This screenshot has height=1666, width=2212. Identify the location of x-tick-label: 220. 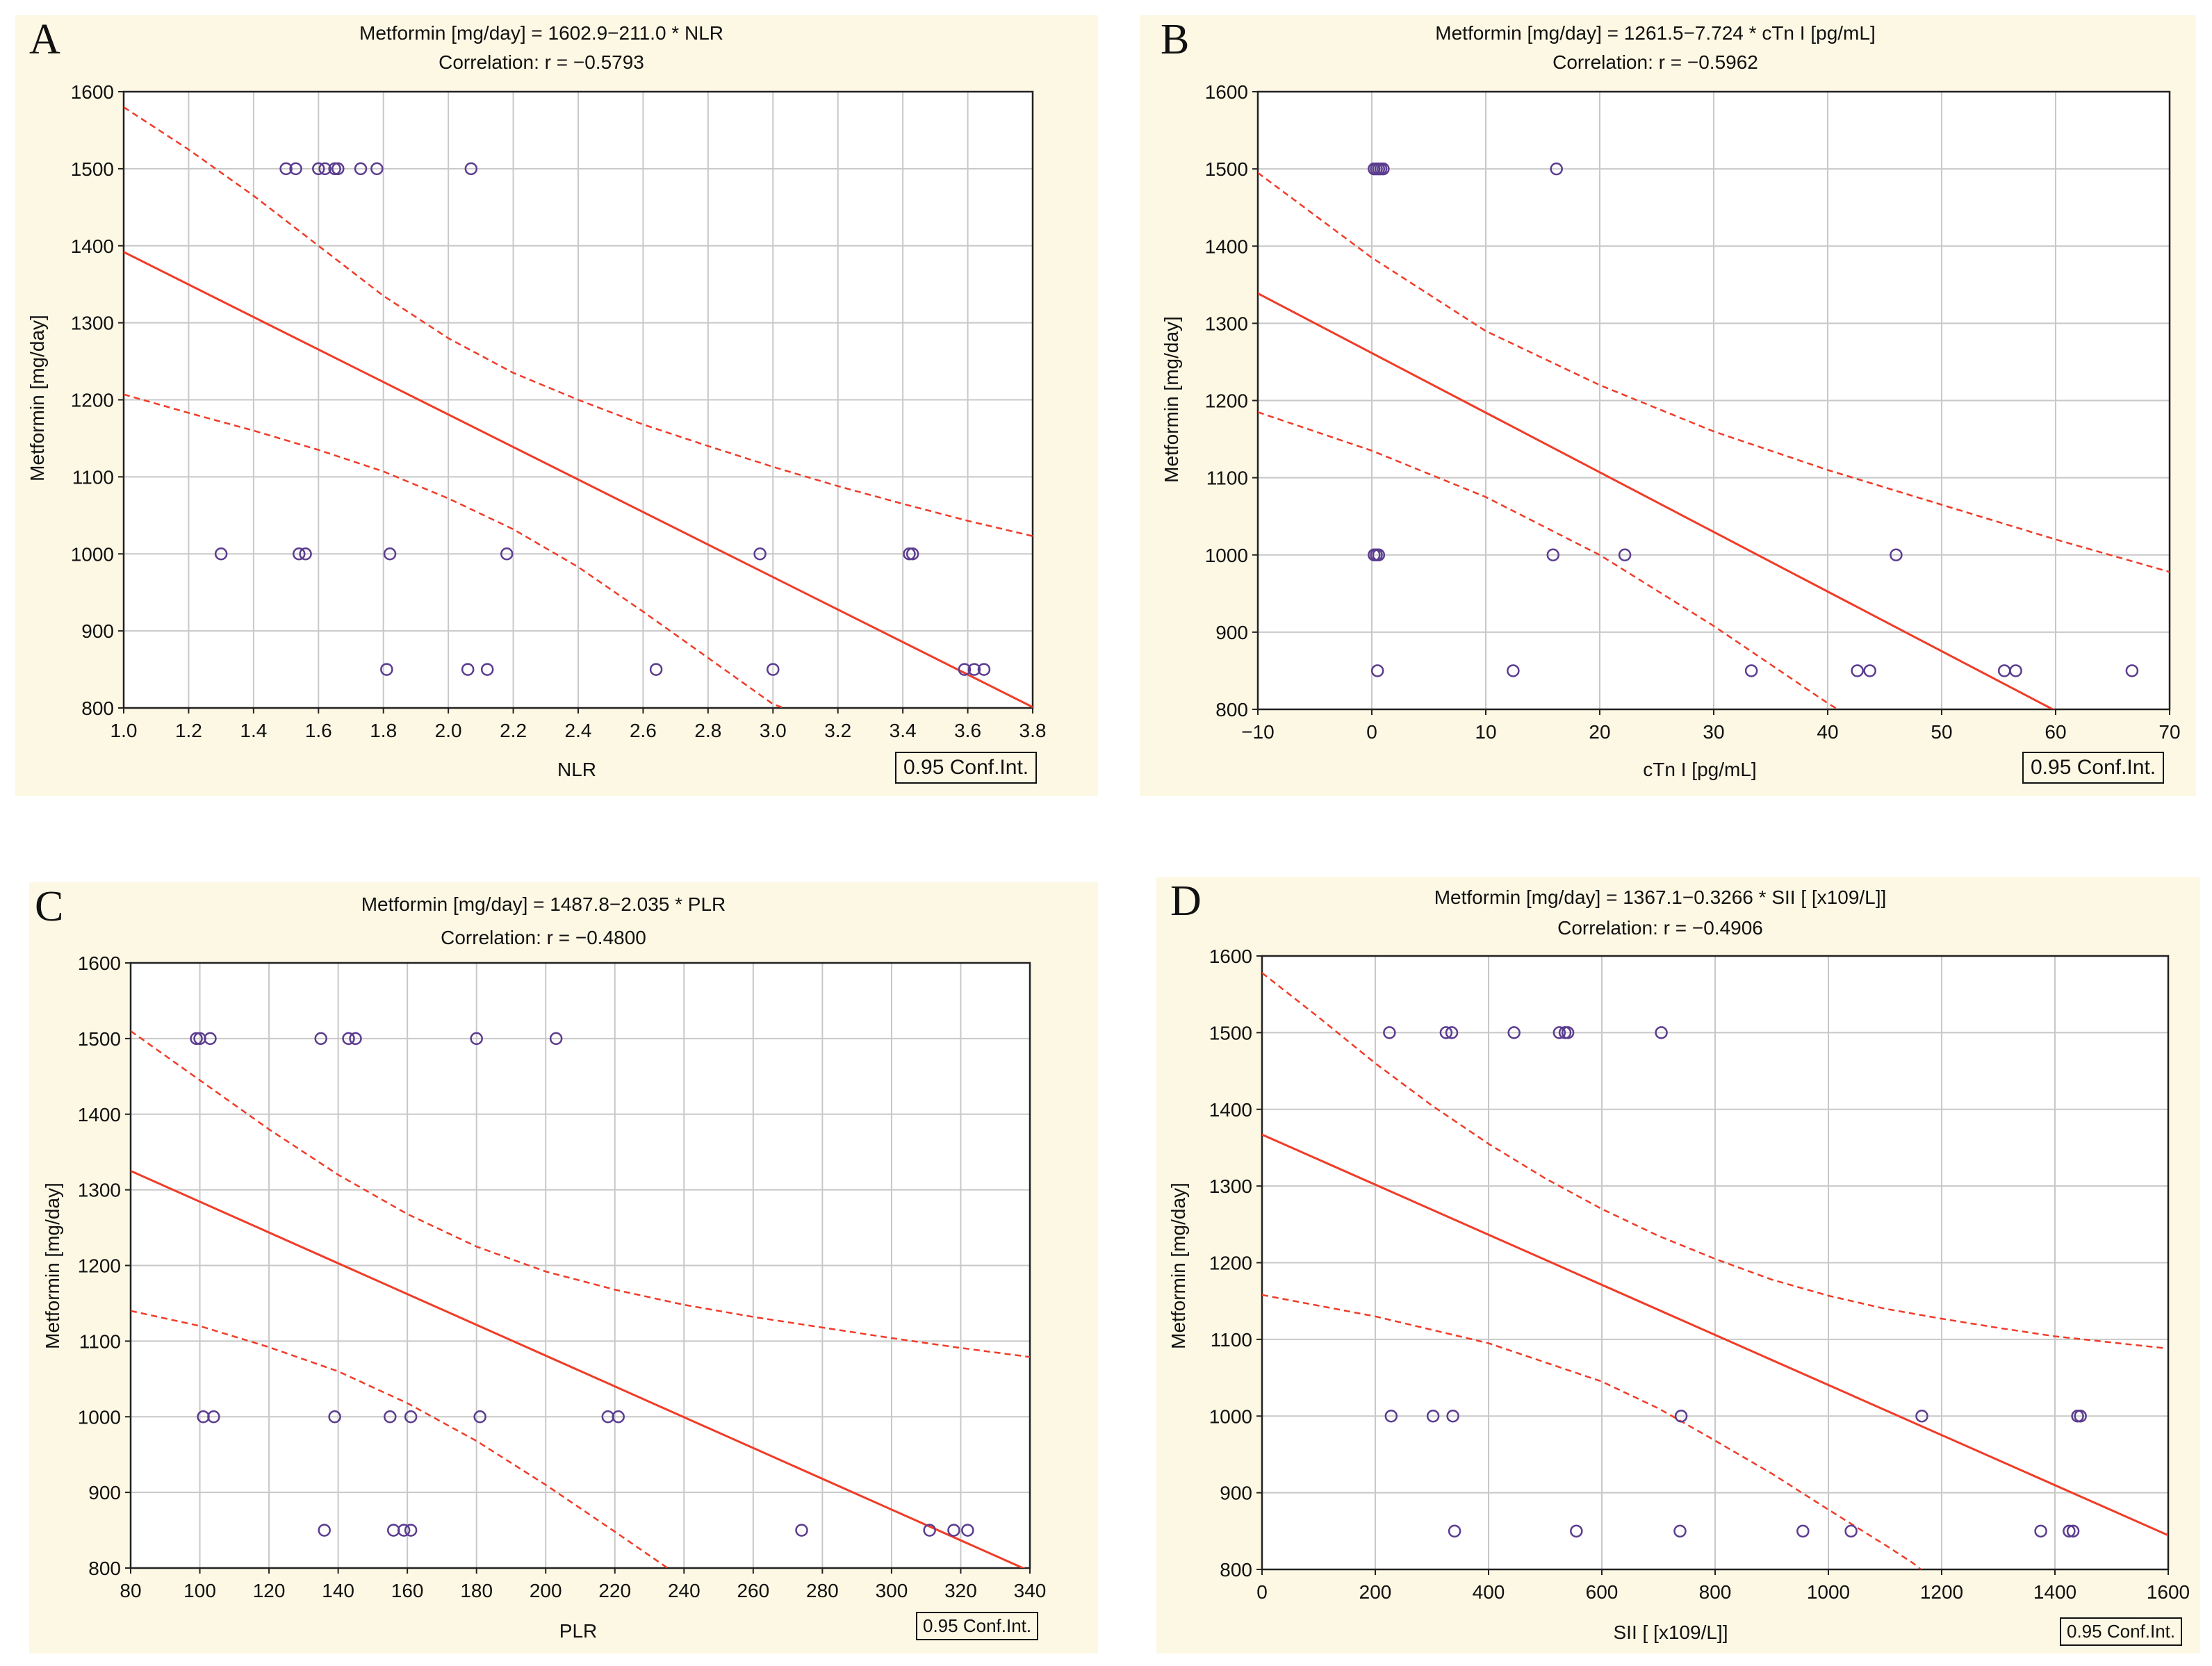
(614, 1590).